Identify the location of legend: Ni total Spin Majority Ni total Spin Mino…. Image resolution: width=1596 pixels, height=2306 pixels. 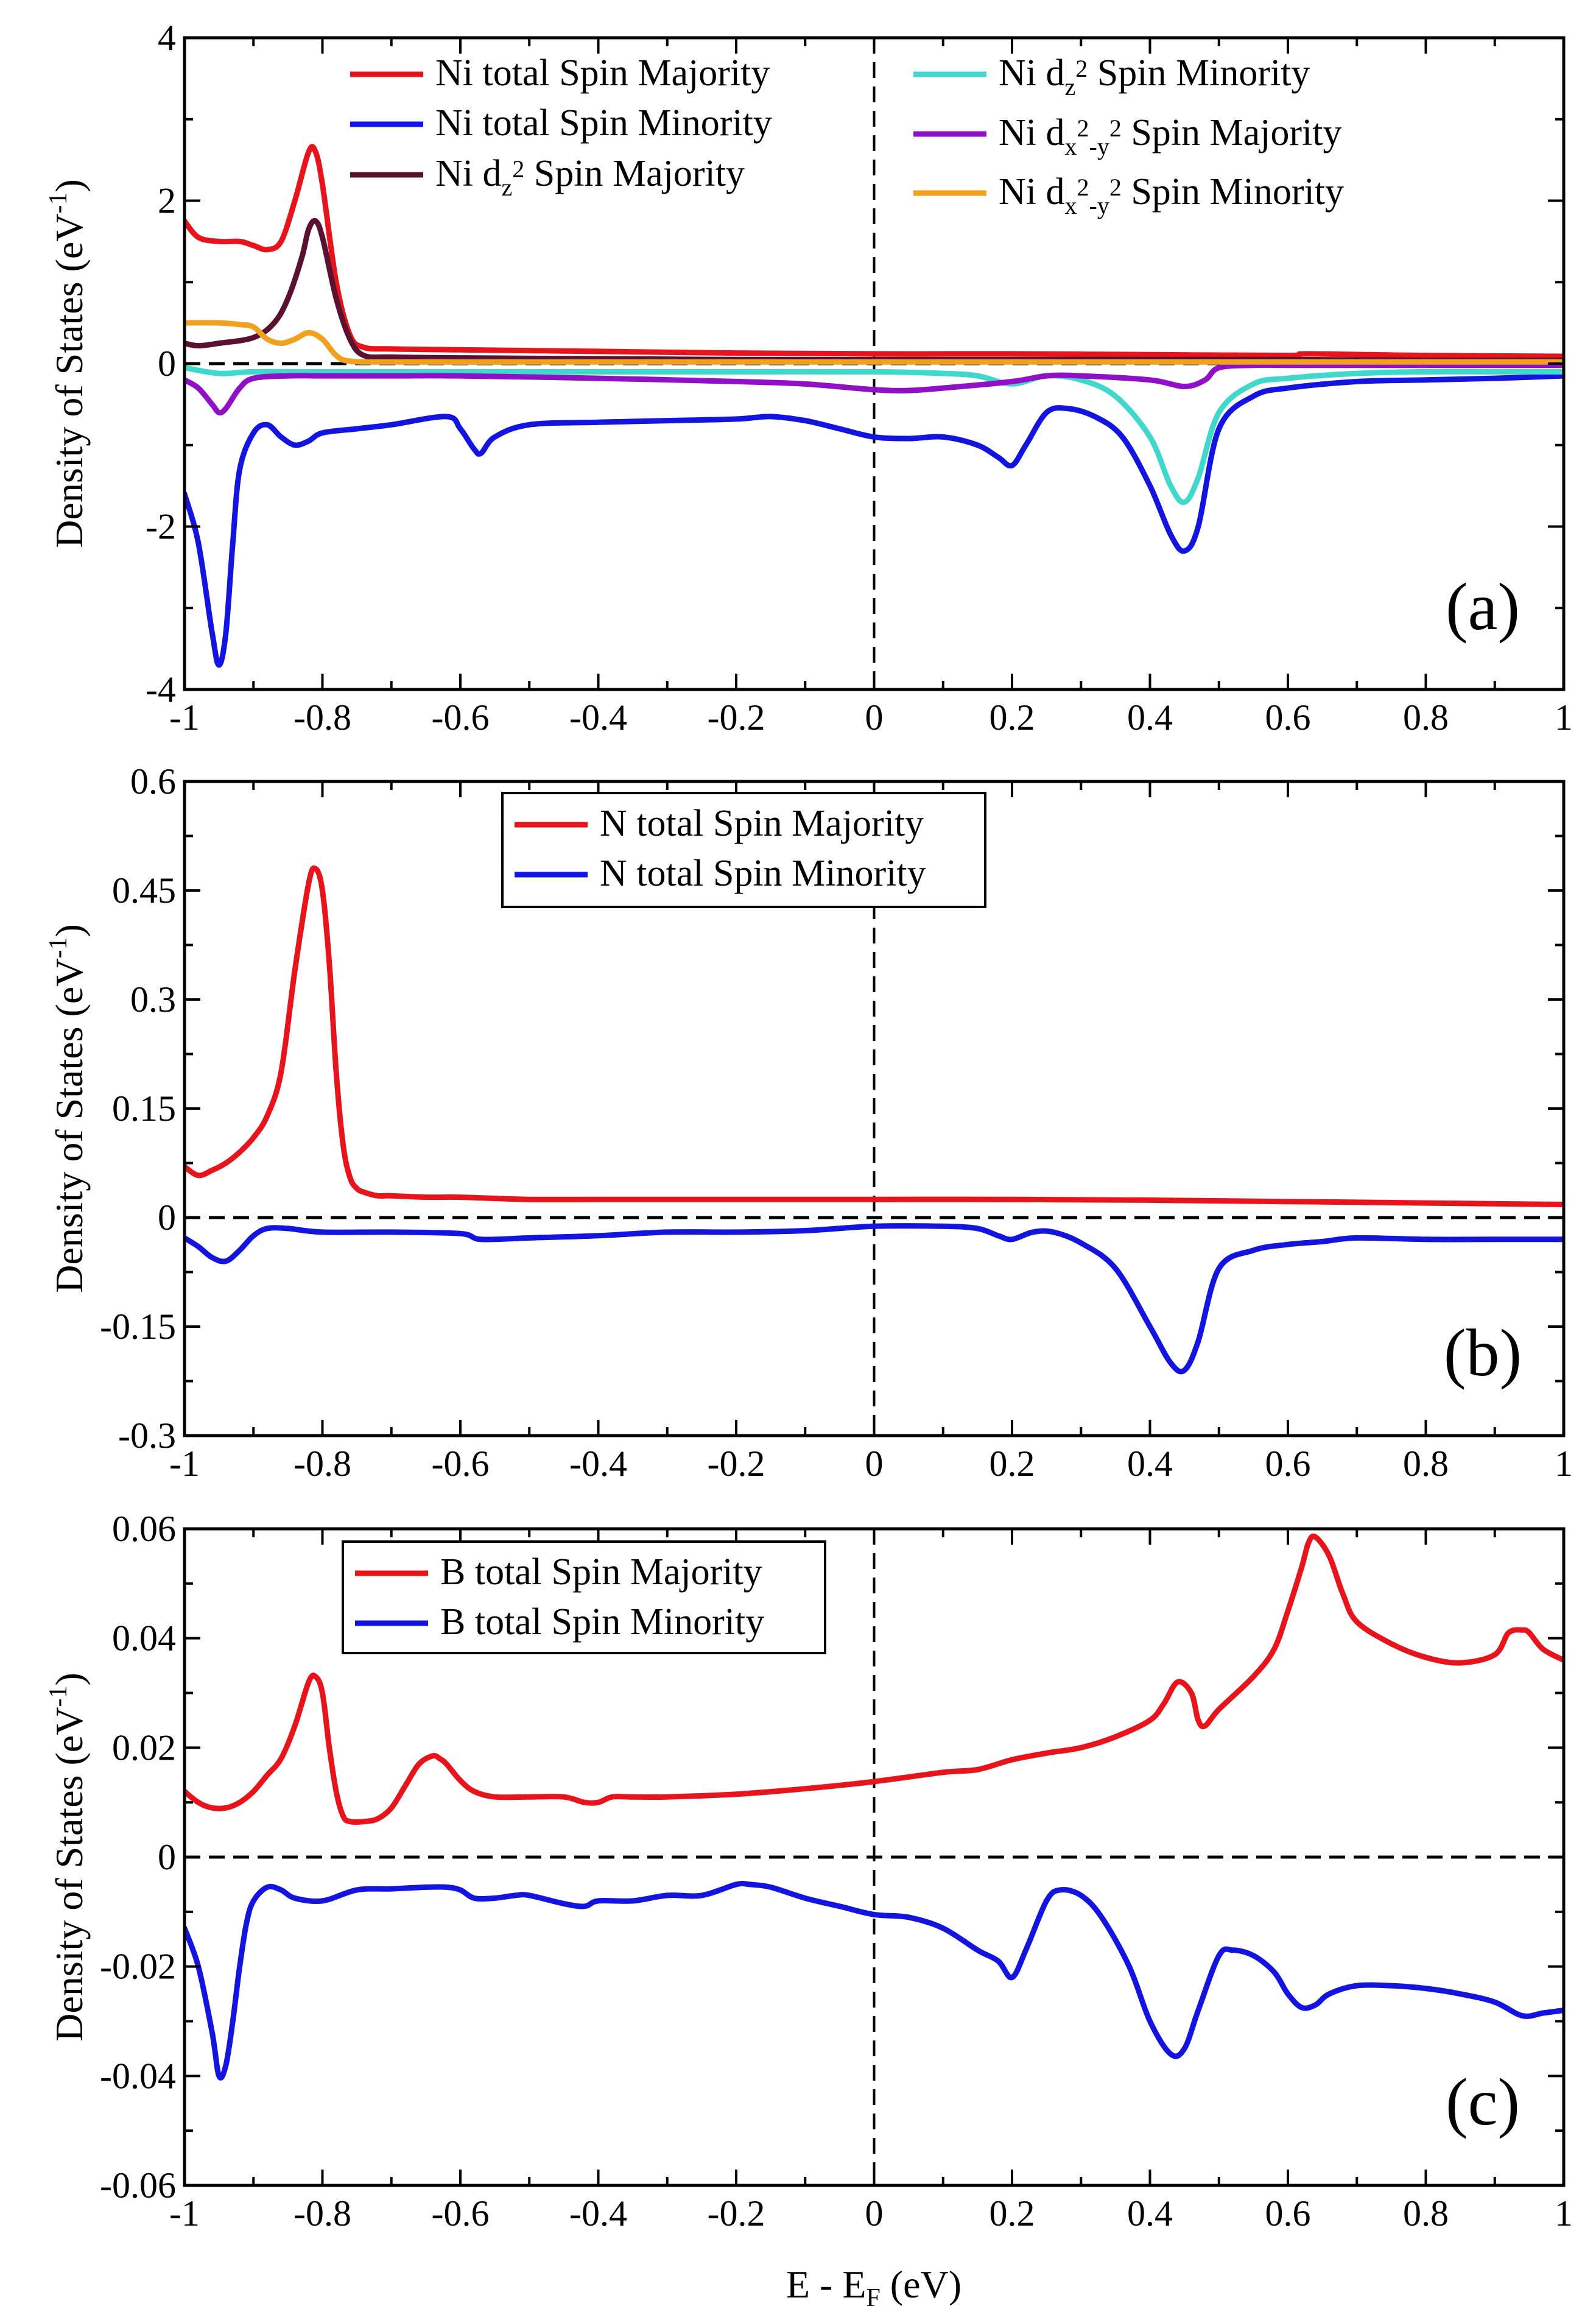
(847, 135).